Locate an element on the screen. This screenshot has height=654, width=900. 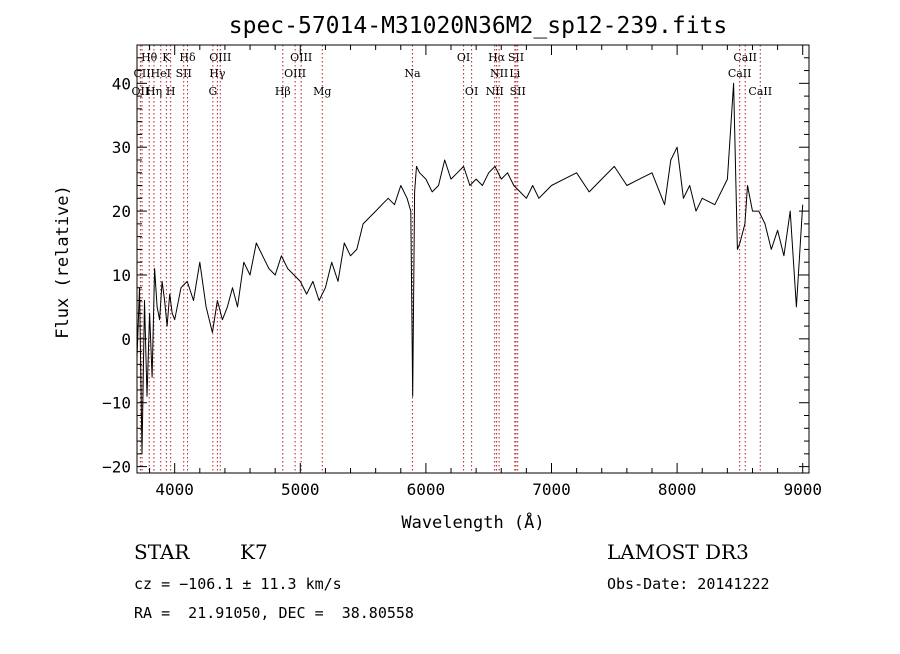
y-tick-label: 30 is located at coordinates (121, 147).